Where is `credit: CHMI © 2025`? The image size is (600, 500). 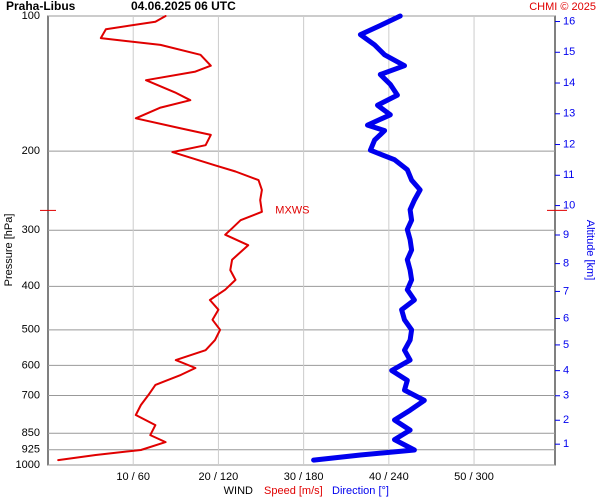 credit: CHMI © 2025 is located at coordinates (562, 7).